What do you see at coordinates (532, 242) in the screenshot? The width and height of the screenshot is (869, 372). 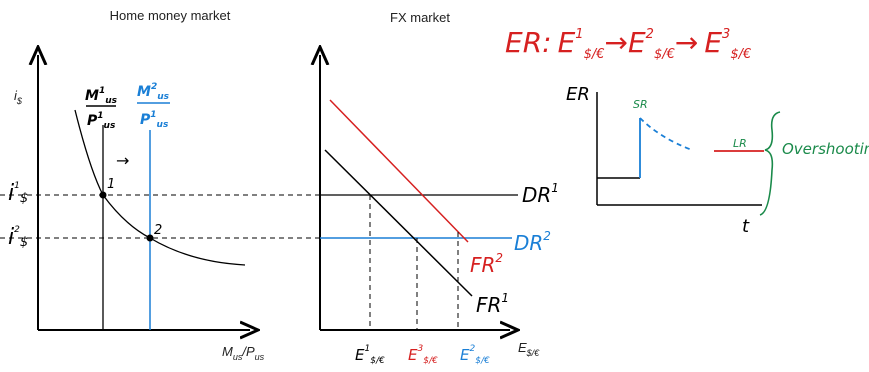 I see `dr-2-label: DR2` at bounding box center [532, 242].